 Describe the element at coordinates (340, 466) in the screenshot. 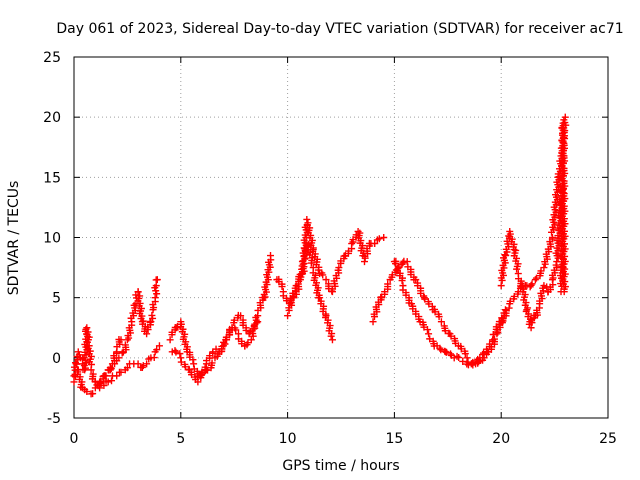

I see `x-axis-label: GPS time / hours` at that location.